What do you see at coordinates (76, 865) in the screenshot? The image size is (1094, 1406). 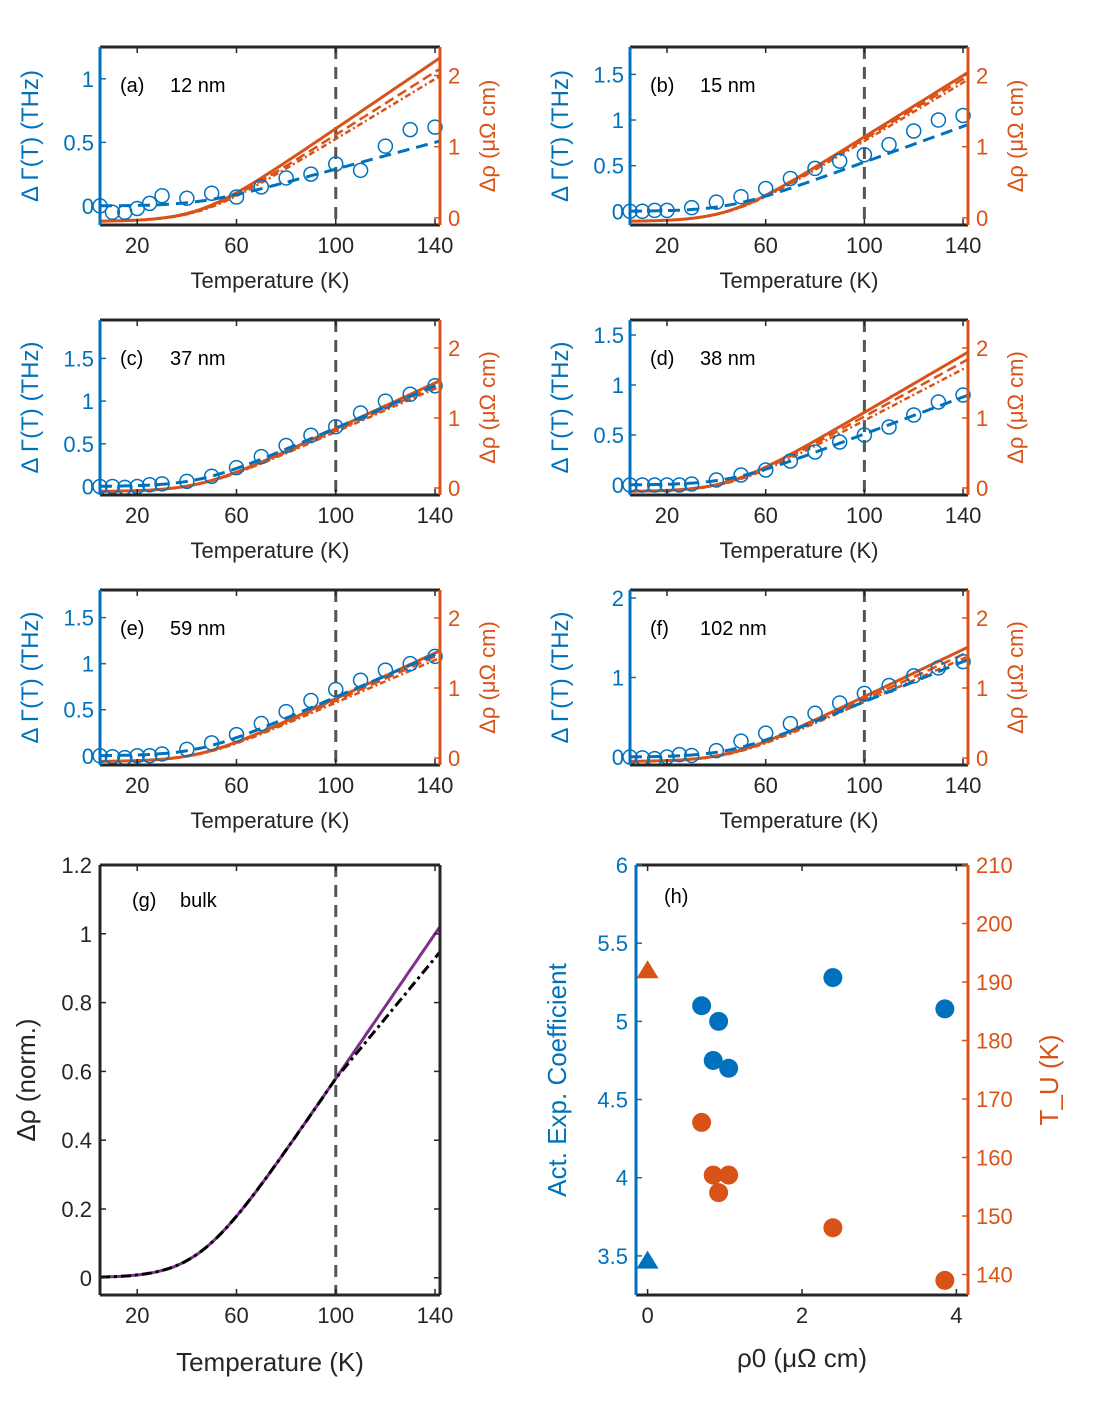 I see `y-tick-label: 1.2` at bounding box center [76, 865].